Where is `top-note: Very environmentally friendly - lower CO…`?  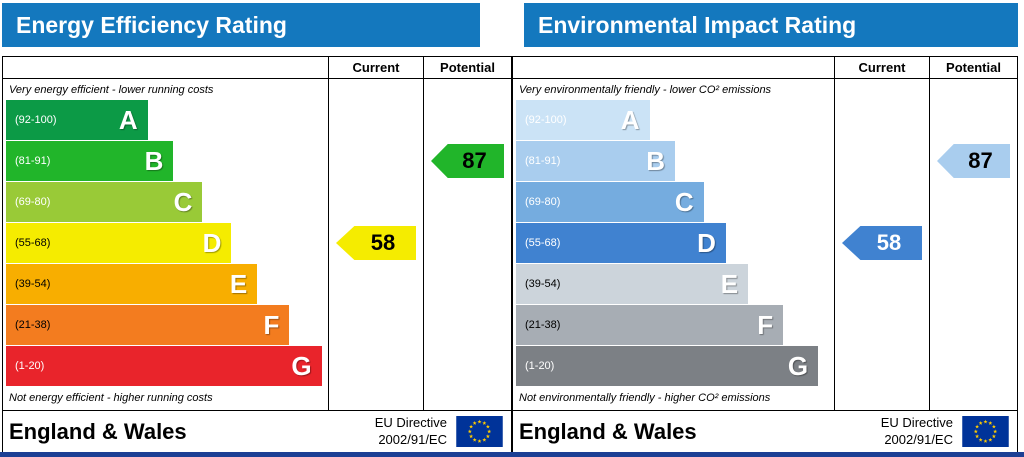
top-note: Very environmentally friendly - lower CO… is located at coordinates (645, 90).